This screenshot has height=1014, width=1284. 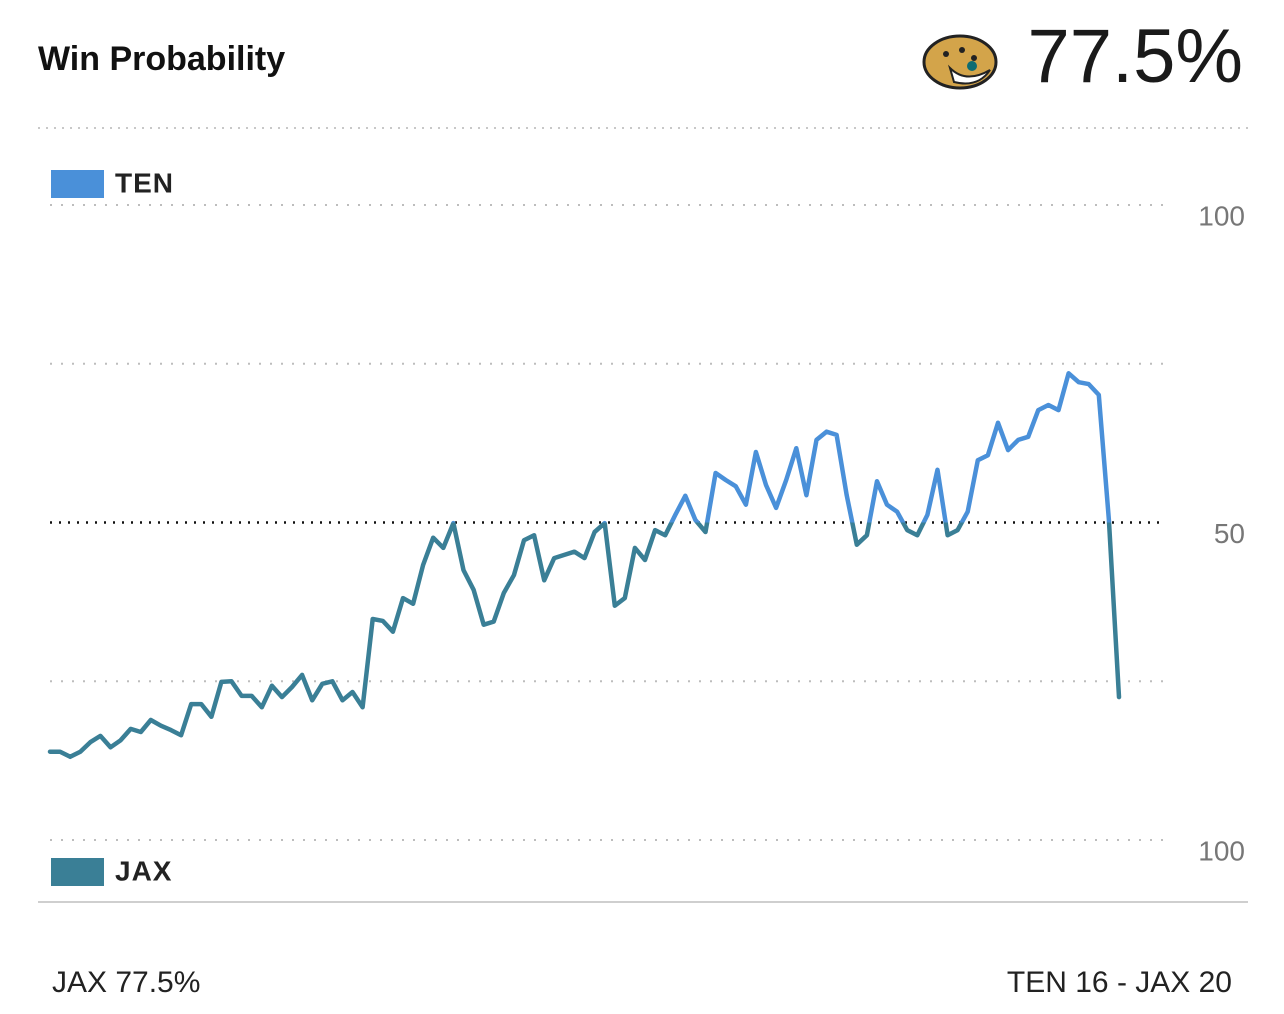 I want to click on legend-label: JAX, so click(x=143, y=870).